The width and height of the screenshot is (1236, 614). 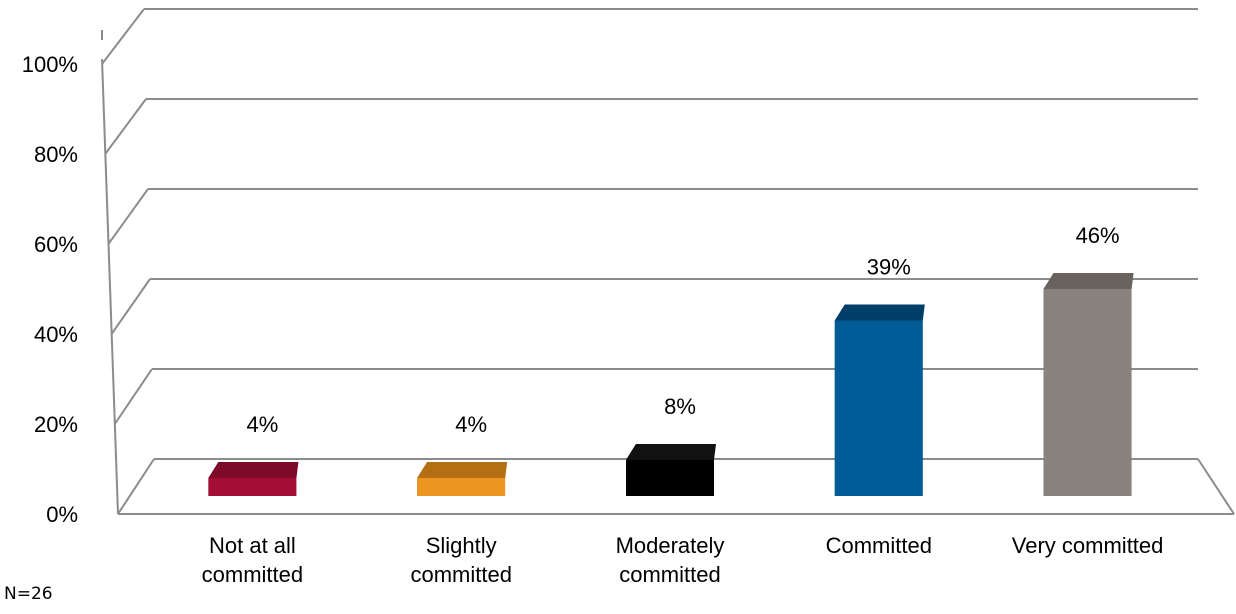 I want to click on category-label: Committed, so click(x=879, y=545).